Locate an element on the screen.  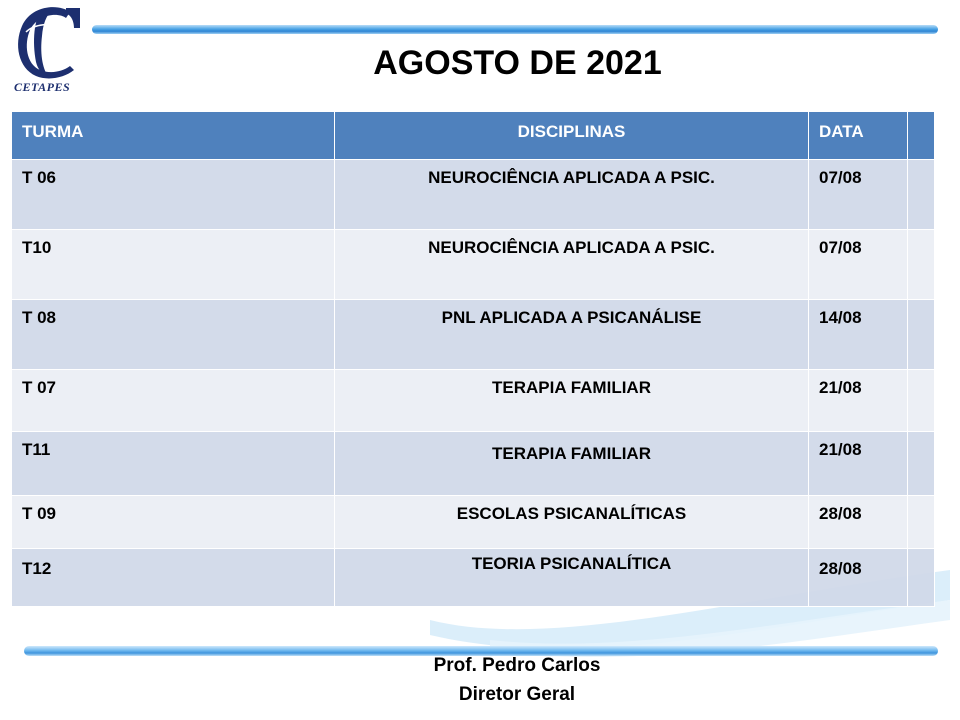
table-row: T12 TEORIA PSICANALÍTICA 28/08 is located at coordinates (473, 577).